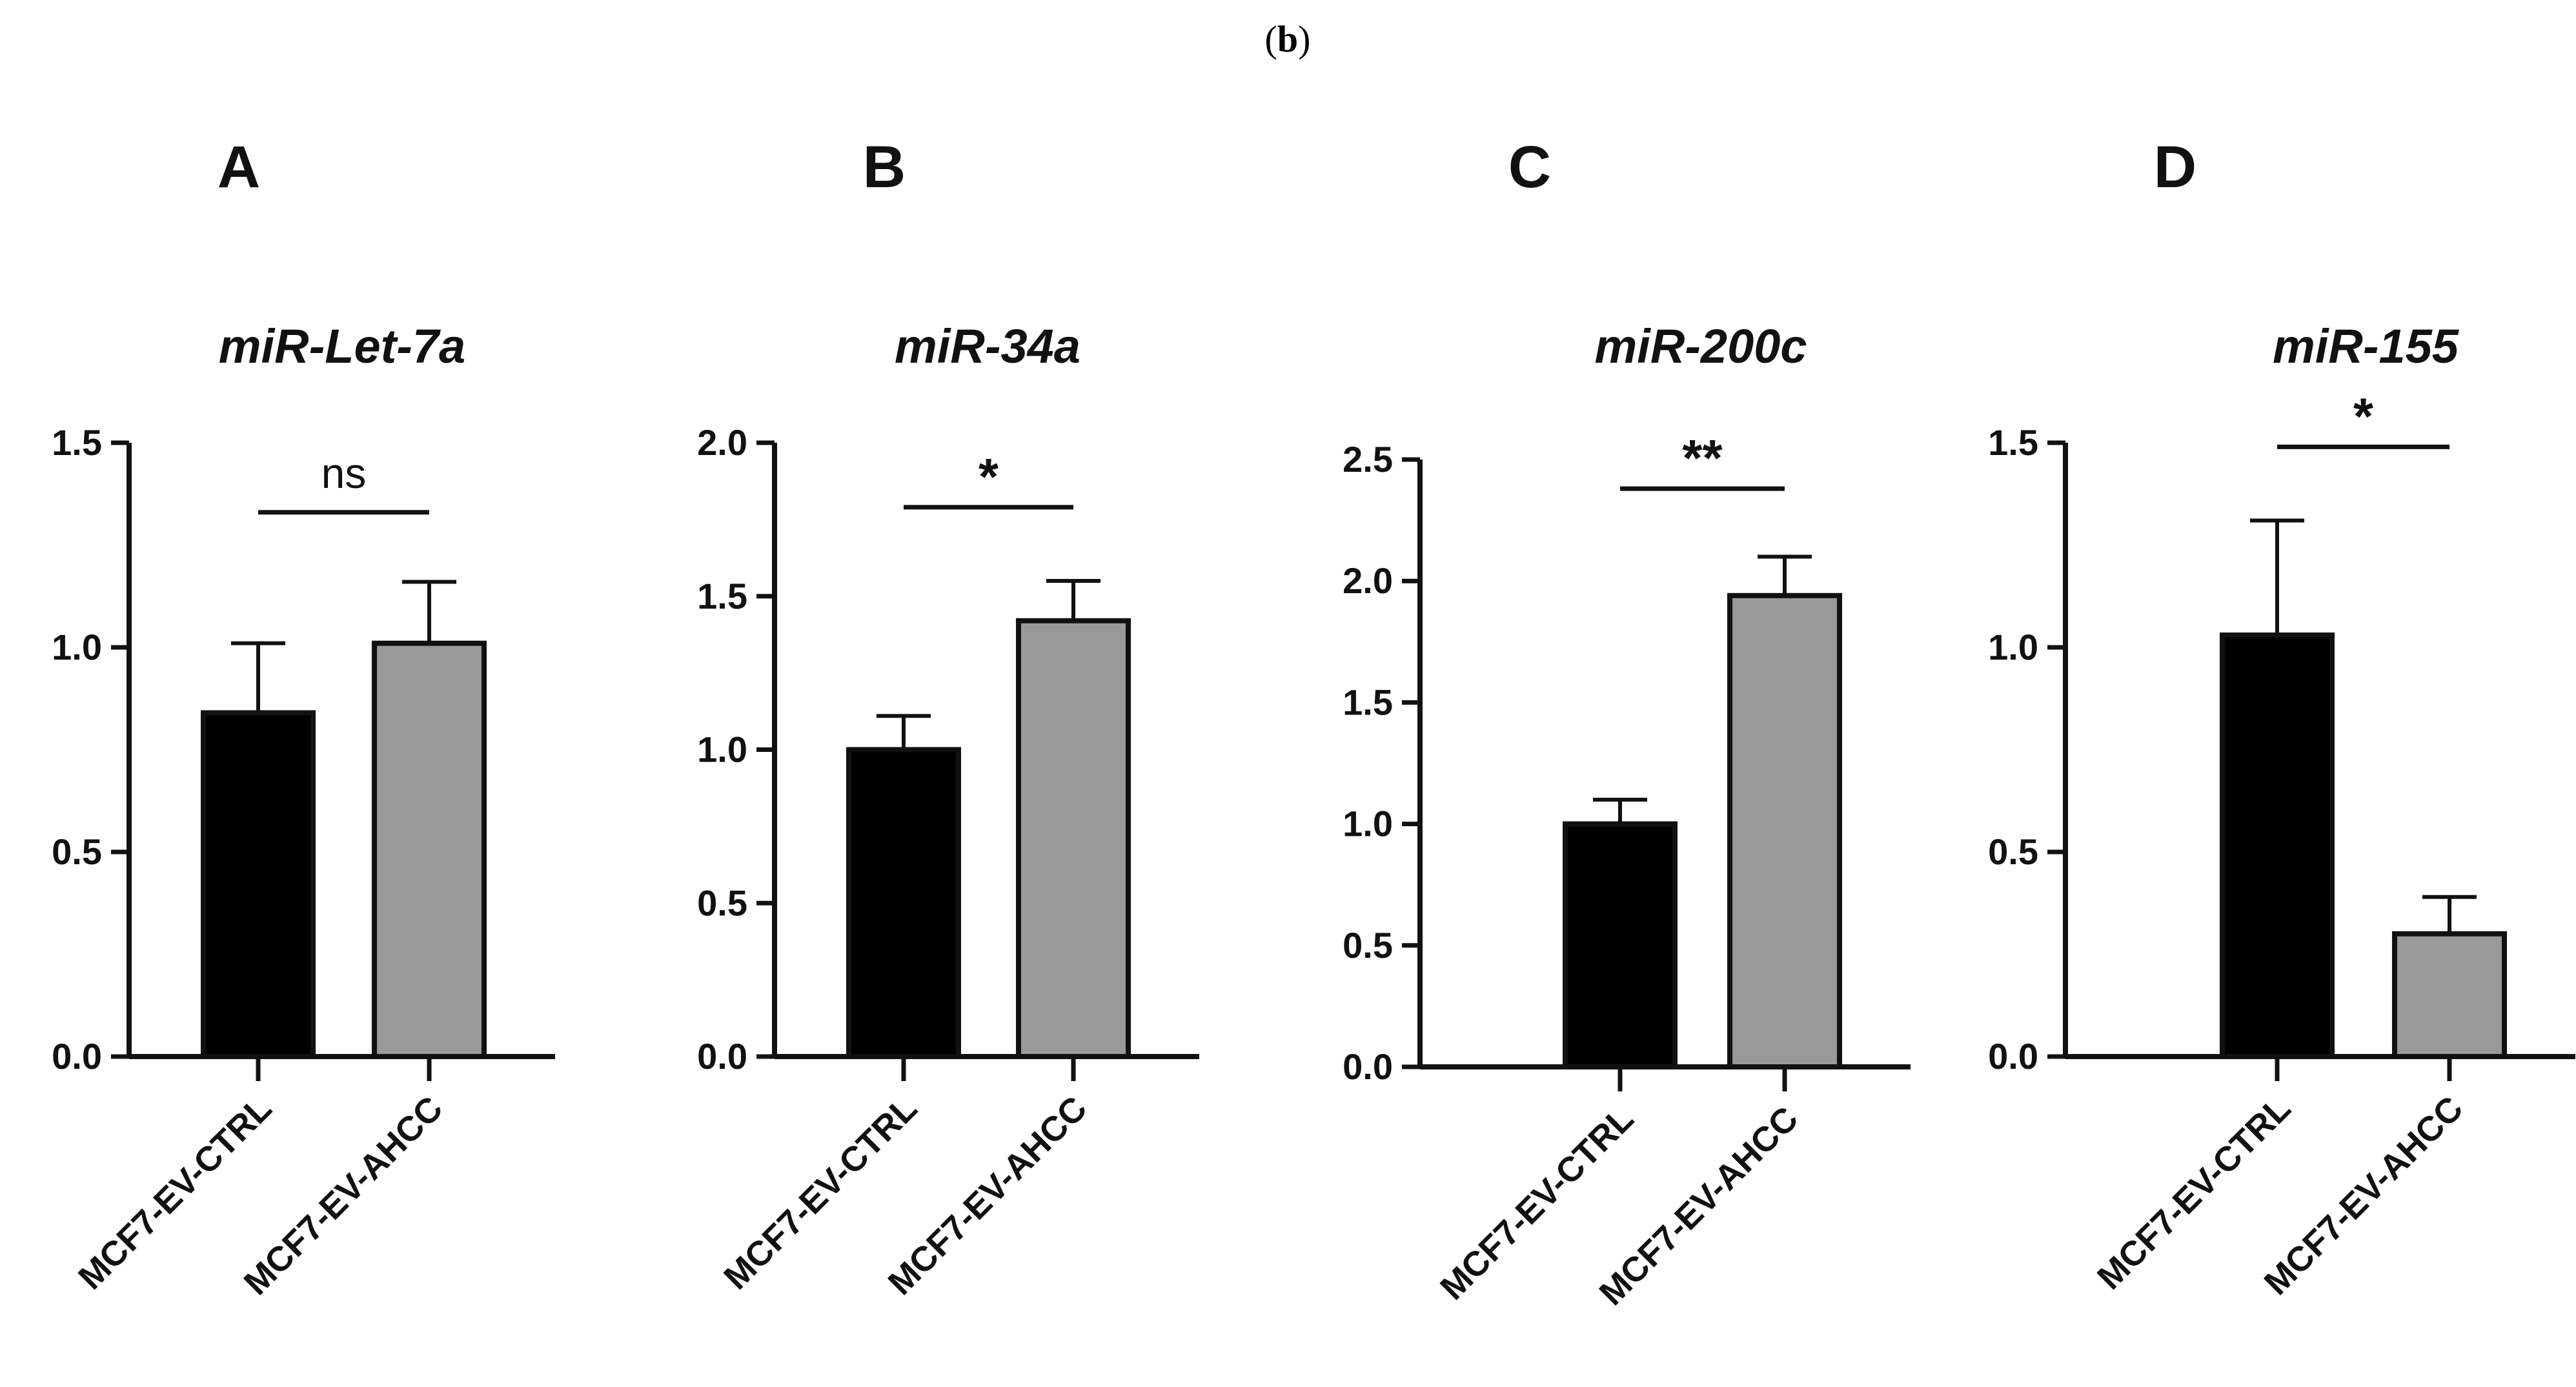  I want to click on significance-label: **, so click(1702, 458).